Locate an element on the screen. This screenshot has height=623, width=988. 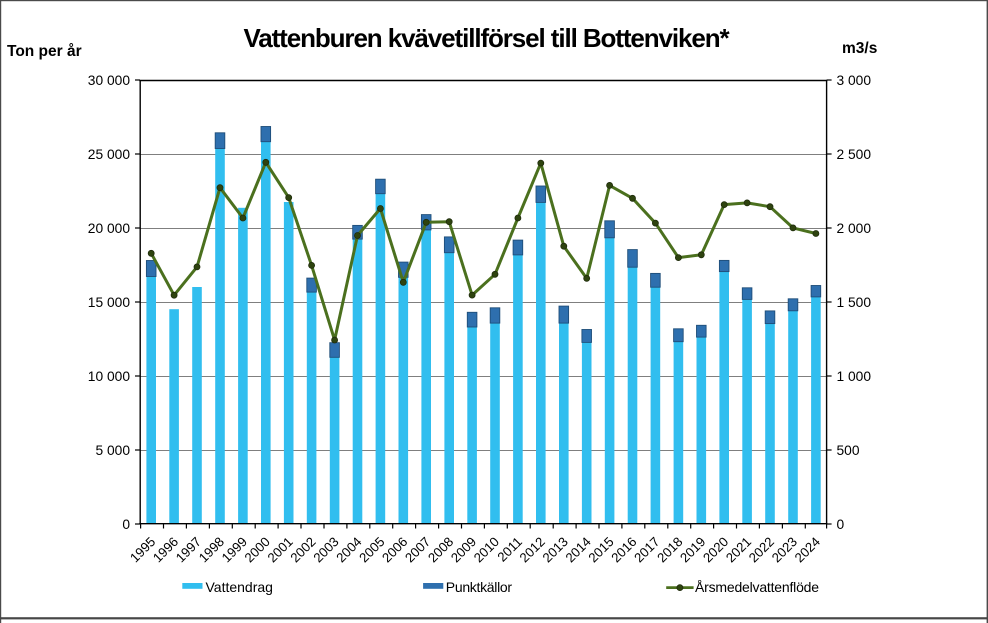
svg-text: 3 000 is located at coordinates (854, 80).